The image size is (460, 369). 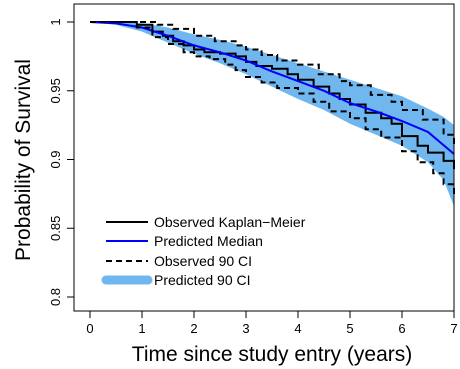 I want to click on y-axis: 0.8 0.85 0.9 0.95 1, so click(x=61, y=162).